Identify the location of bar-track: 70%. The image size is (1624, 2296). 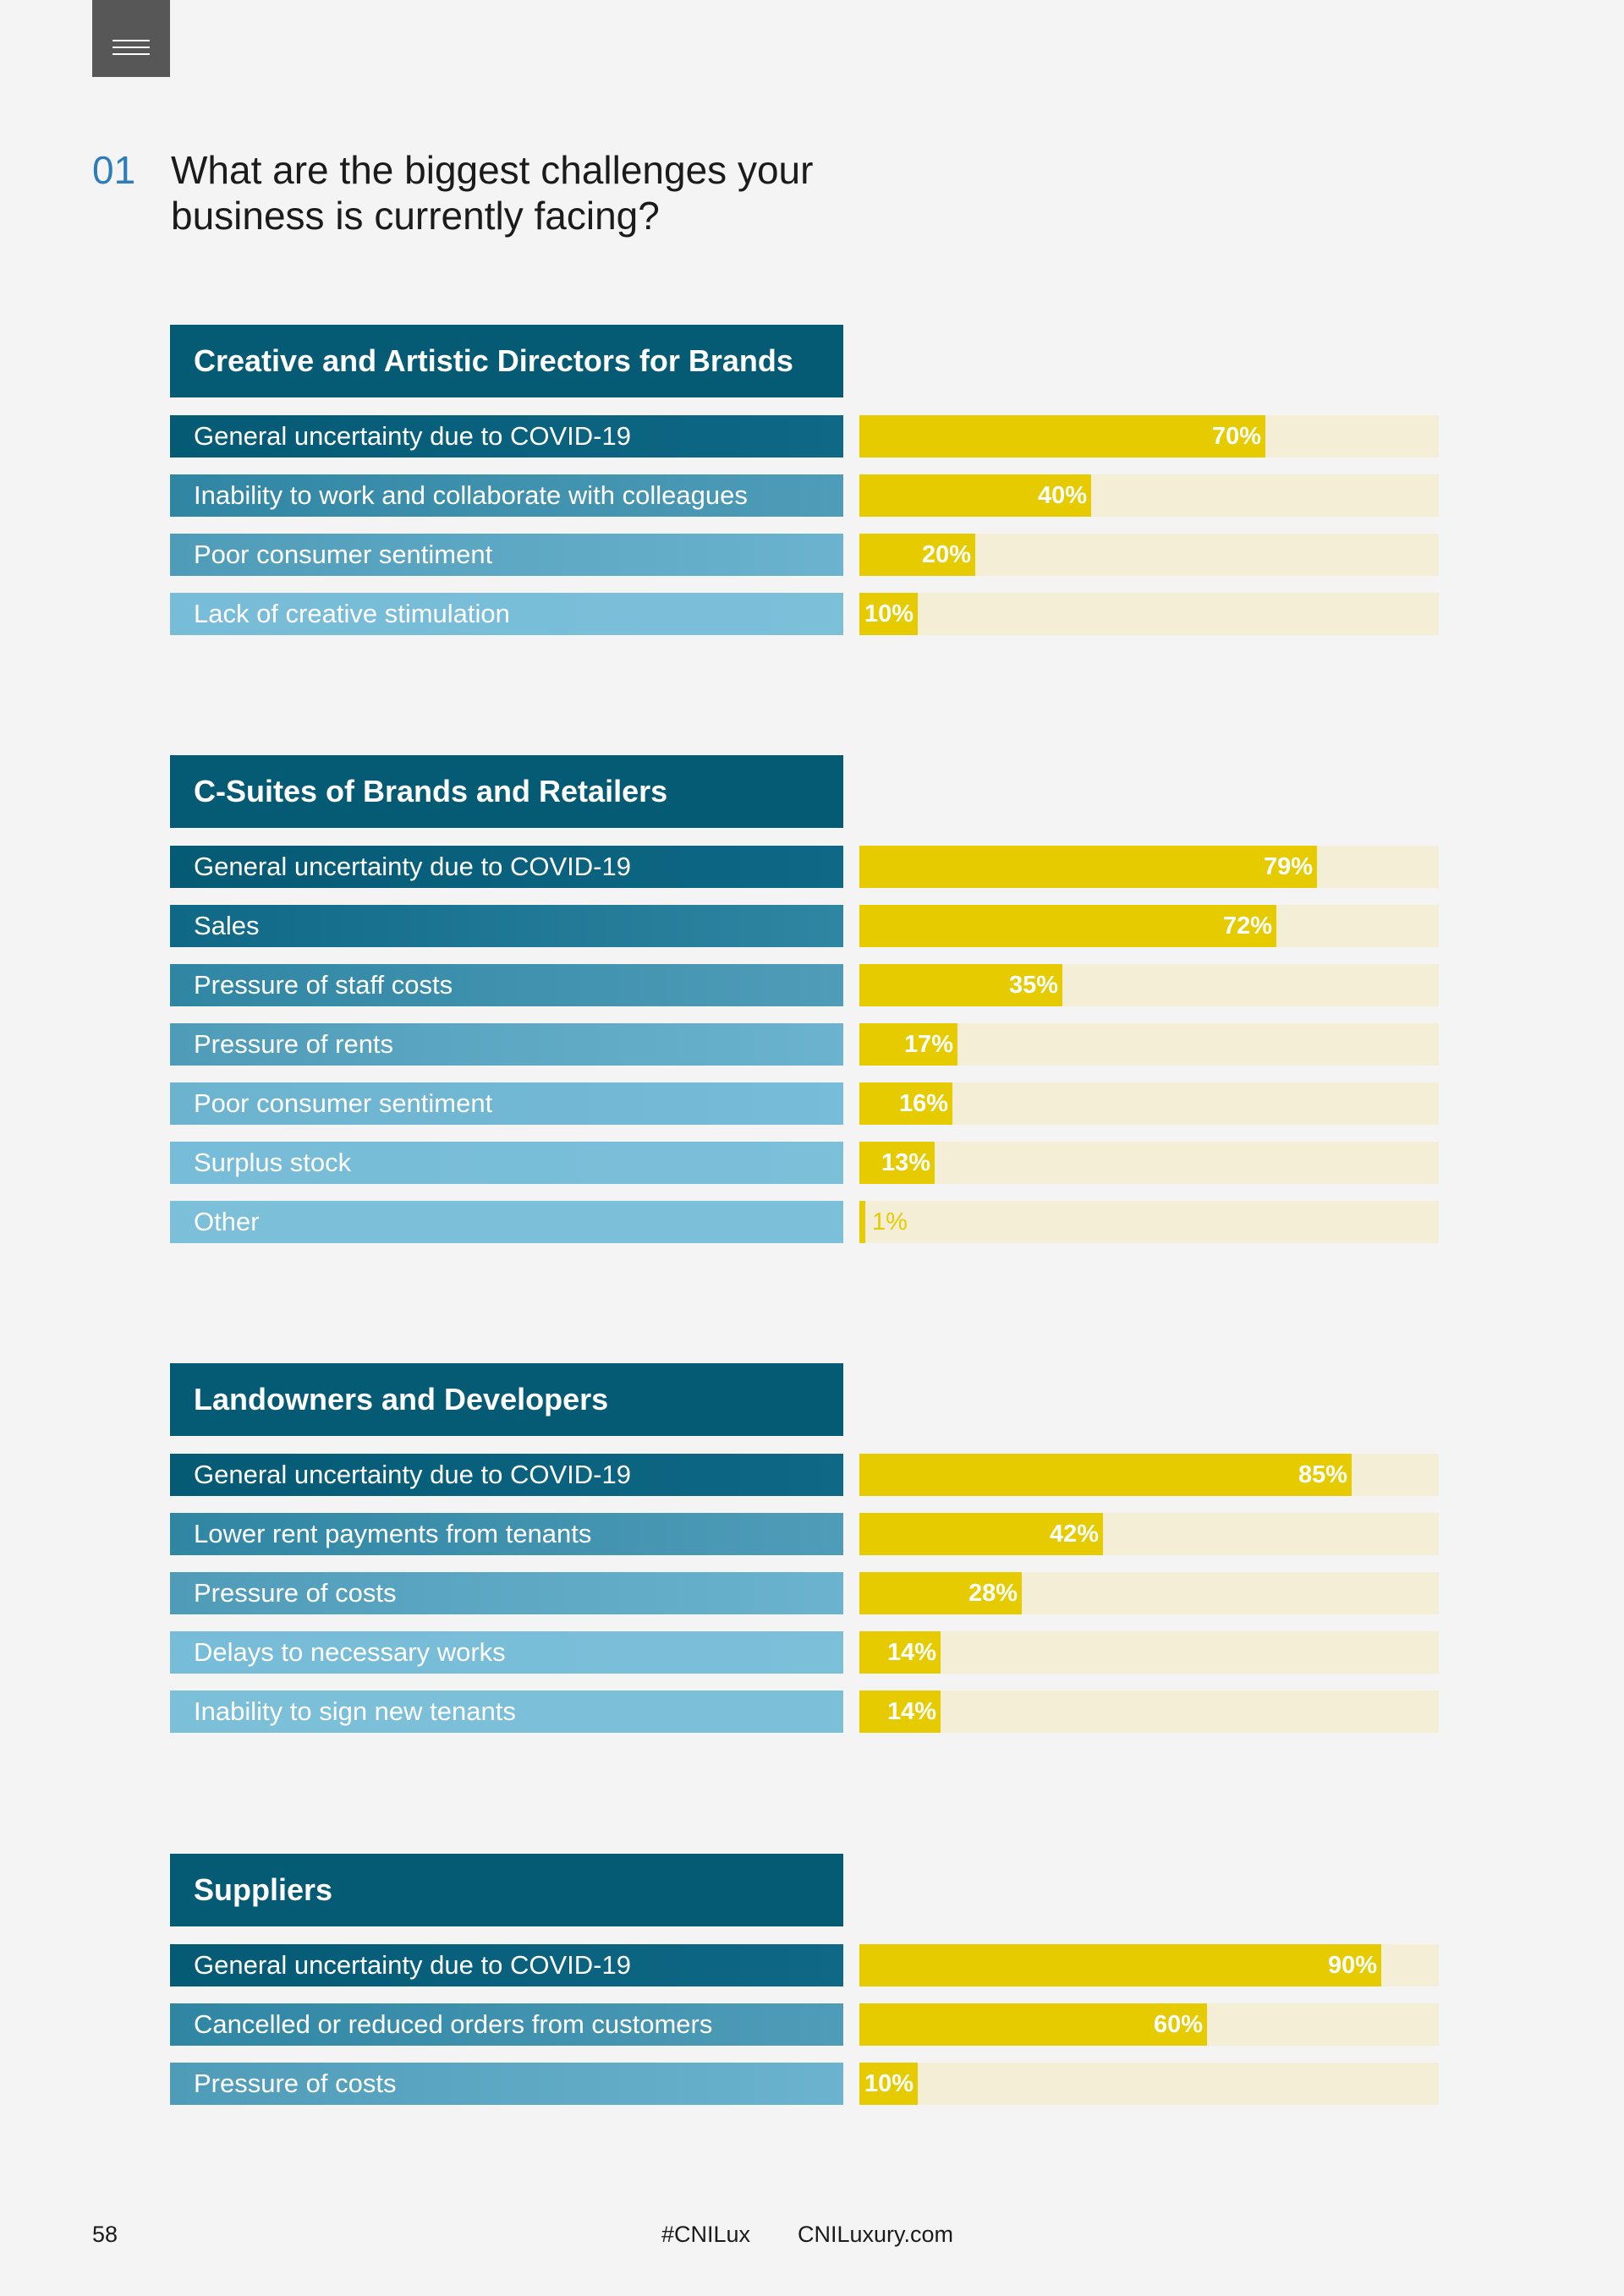
(1149, 437).